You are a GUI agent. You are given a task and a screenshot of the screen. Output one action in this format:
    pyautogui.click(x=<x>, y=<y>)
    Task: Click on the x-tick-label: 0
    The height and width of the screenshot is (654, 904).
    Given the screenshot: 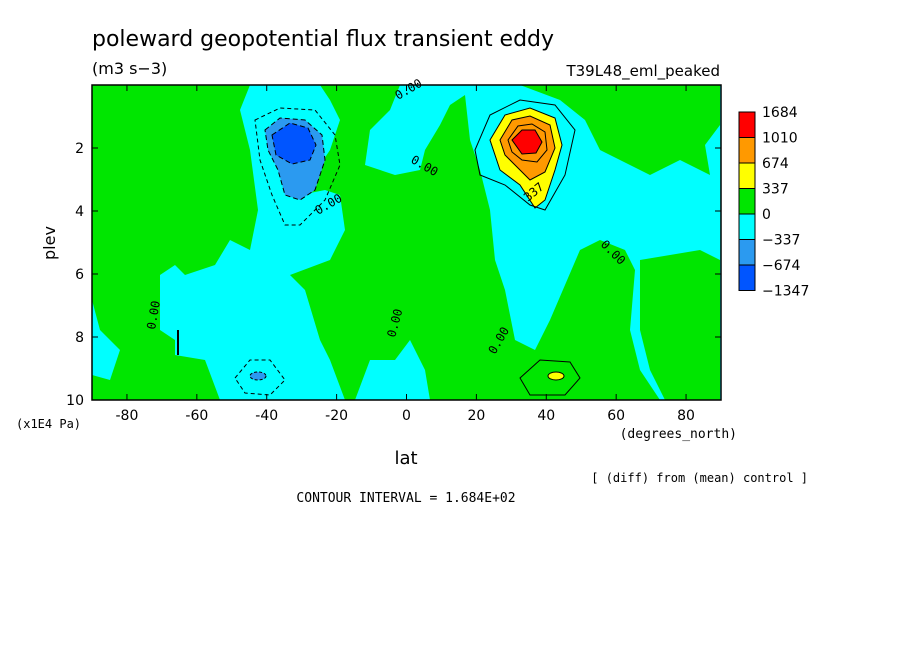 What is the action you would take?
    pyautogui.click(x=406, y=416)
    